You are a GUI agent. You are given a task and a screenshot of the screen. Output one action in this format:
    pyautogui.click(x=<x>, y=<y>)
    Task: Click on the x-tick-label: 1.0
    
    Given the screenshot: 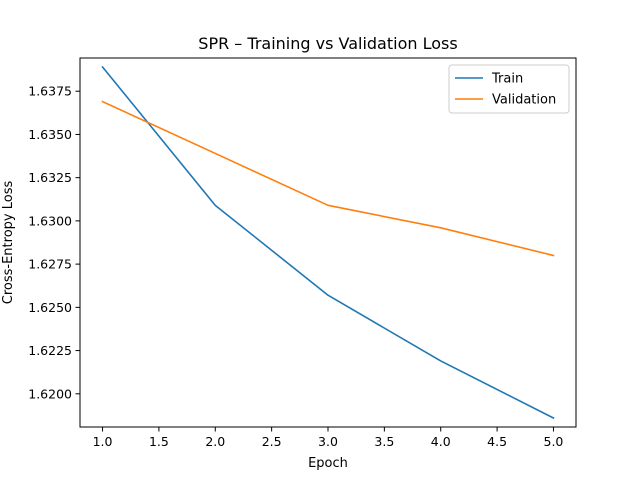 What is the action you would take?
    pyautogui.click(x=103, y=441)
    